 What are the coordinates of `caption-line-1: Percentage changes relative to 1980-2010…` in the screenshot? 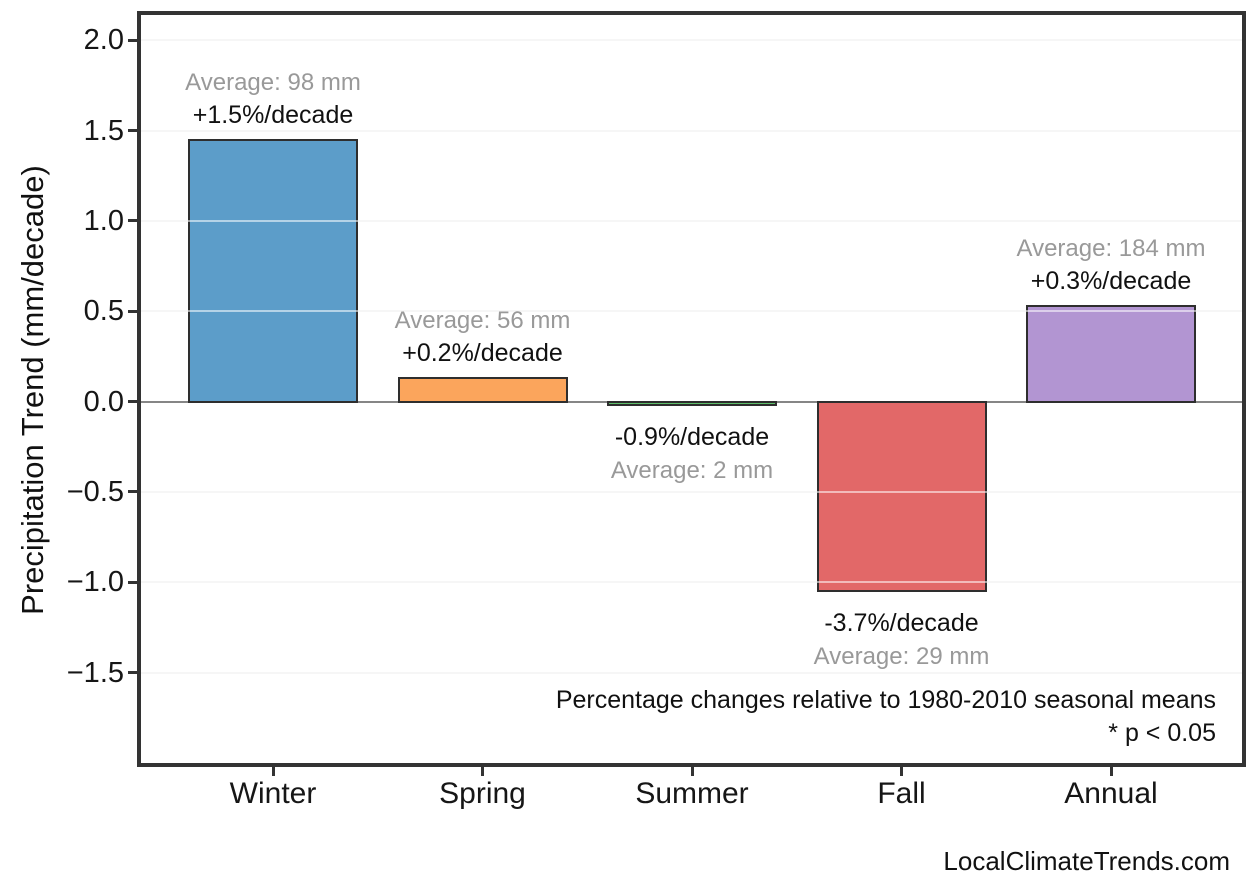 It's located at (885, 700).